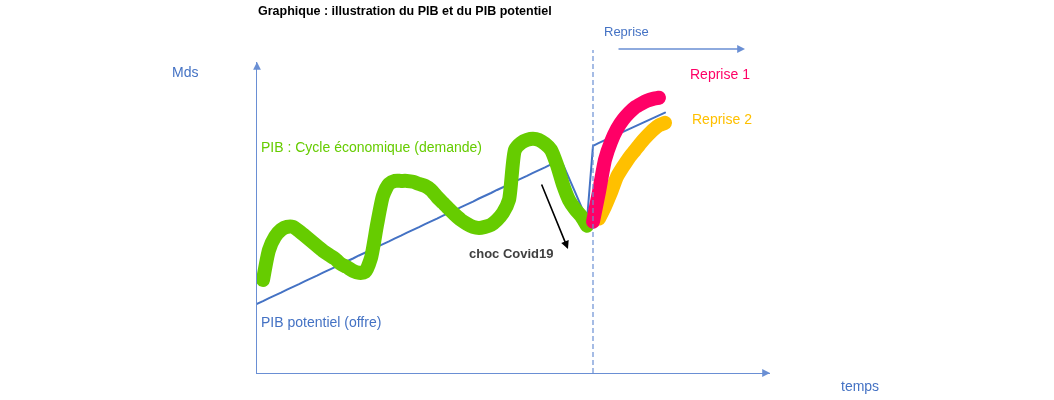  Describe the element at coordinates (860, 386) in the screenshot. I see `text: temps` at that location.